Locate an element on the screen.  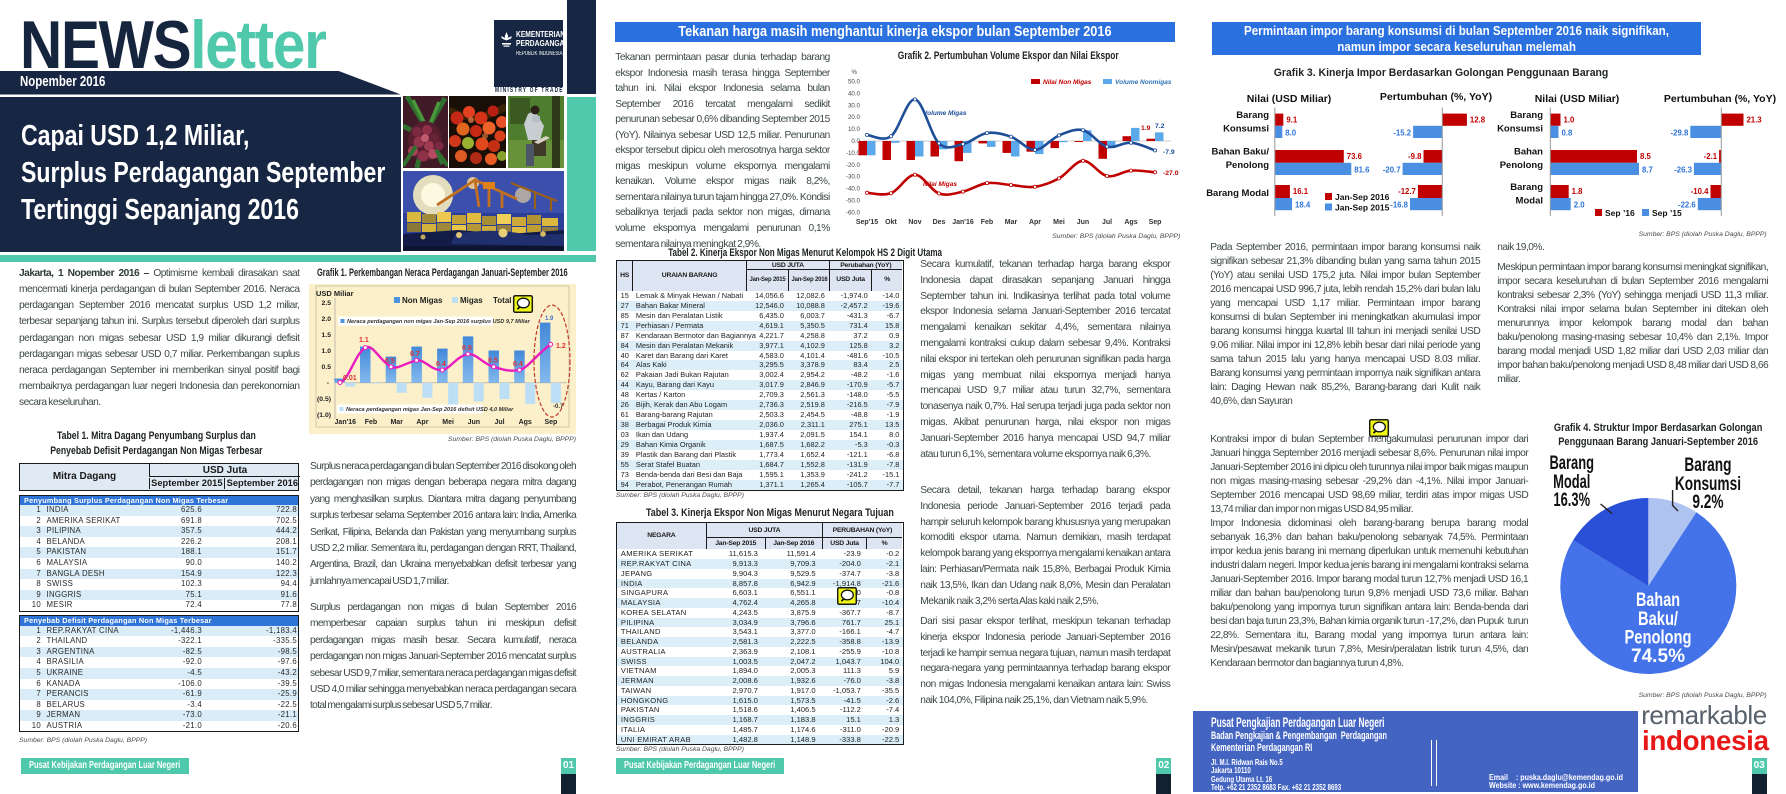
svg-text: 1.2 is located at coordinates (561, 346).